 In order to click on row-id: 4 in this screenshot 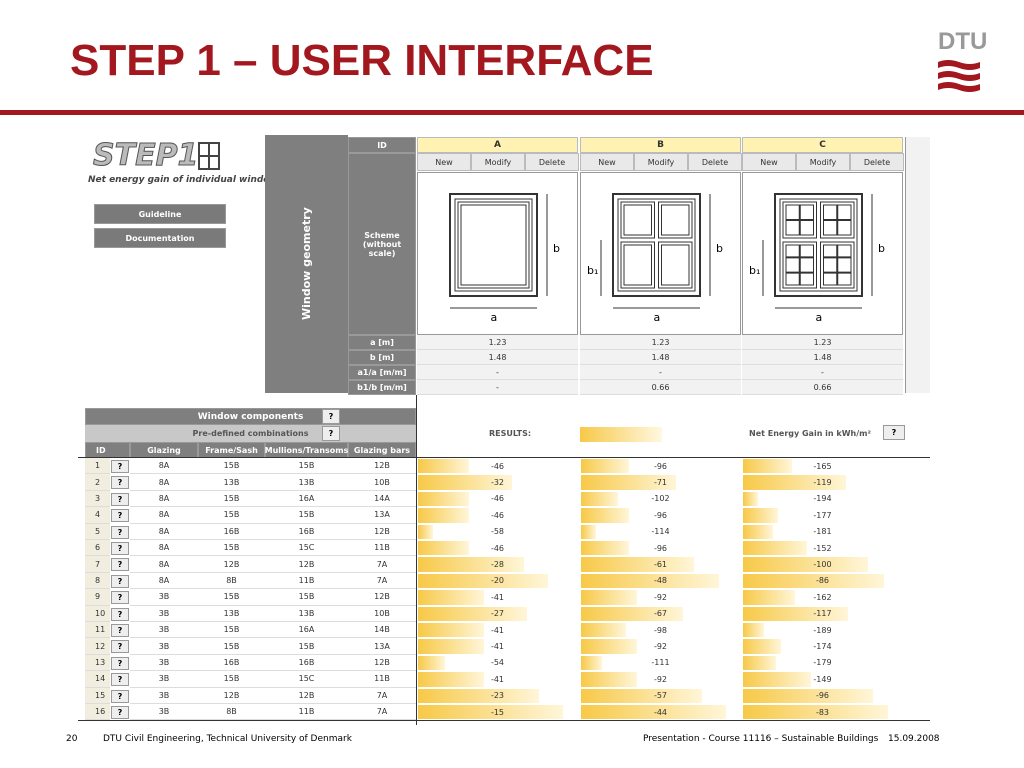, I will do `click(97, 515)`.